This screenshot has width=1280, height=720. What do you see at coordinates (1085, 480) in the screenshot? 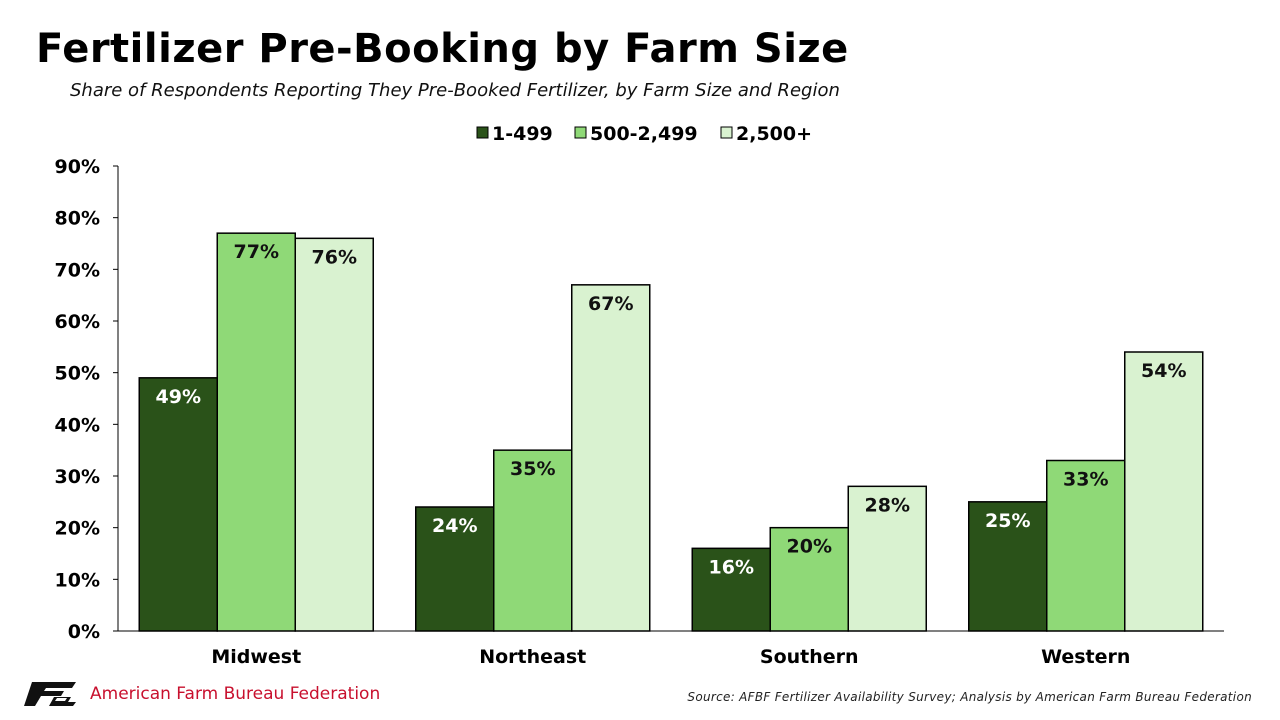
I see `data-label: 33%` at bounding box center [1085, 480].